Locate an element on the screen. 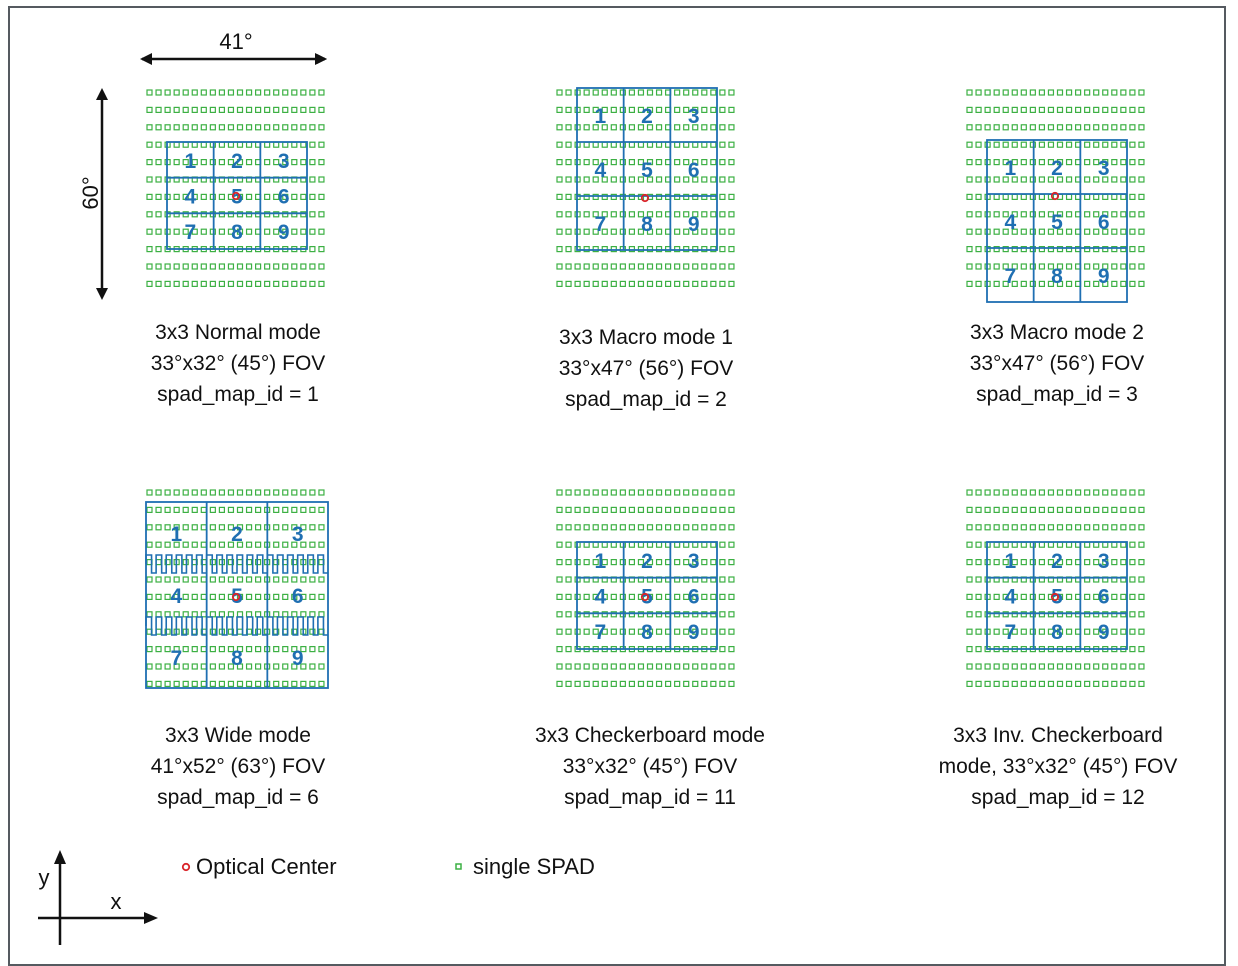  zone-label-1: 1 is located at coordinates (1010, 561).